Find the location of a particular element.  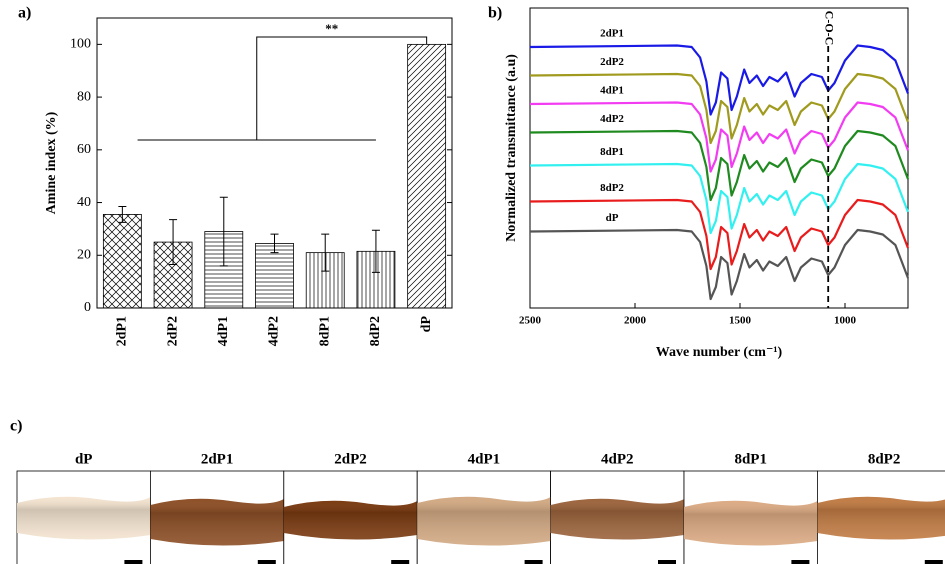

x-tick-label: 8dP1 is located at coordinates (324, 331).